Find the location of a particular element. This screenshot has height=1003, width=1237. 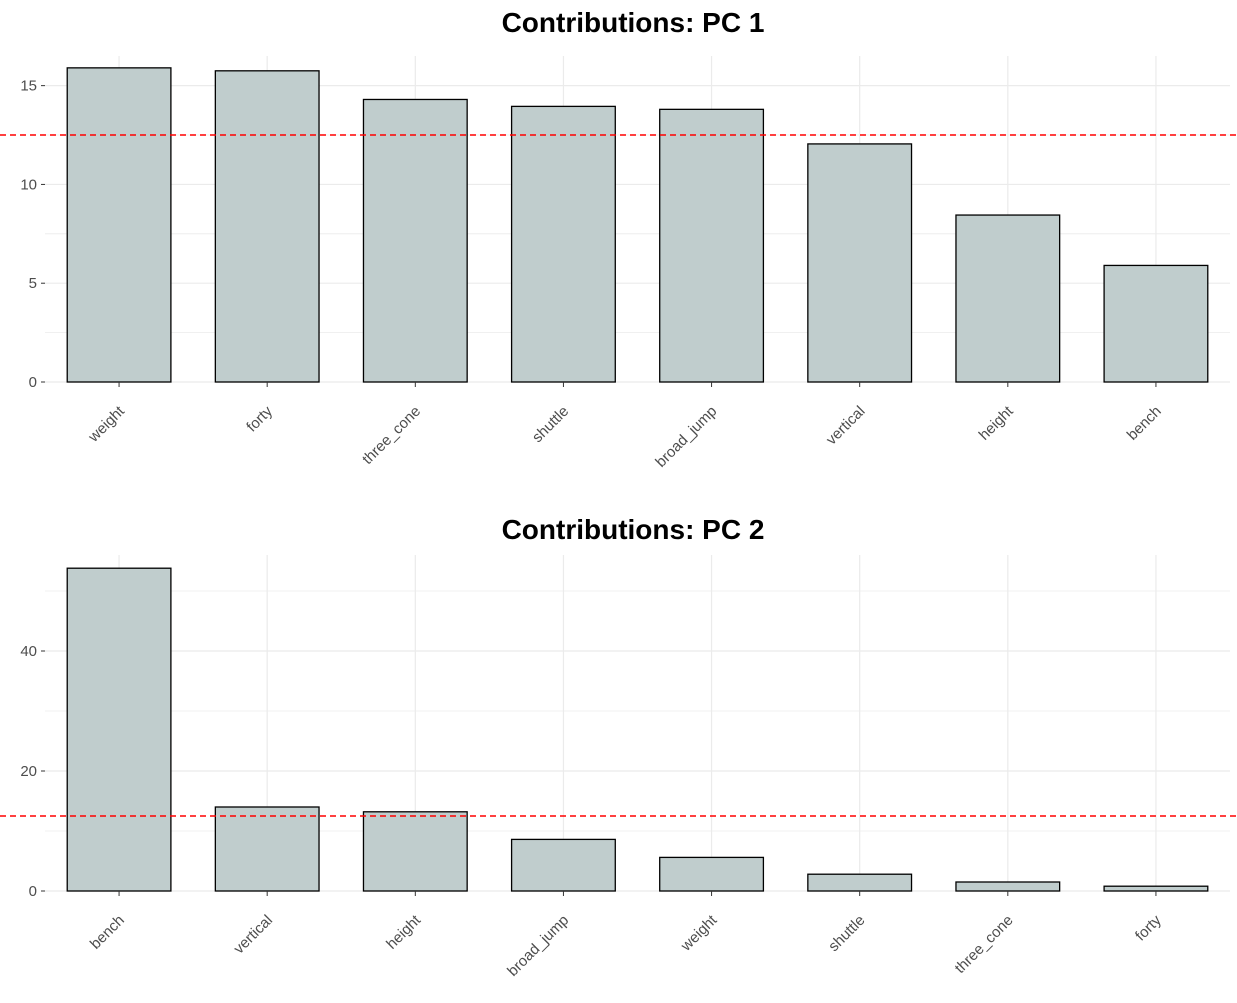

y-tick-label: 5 is located at coordinates (33, 283).